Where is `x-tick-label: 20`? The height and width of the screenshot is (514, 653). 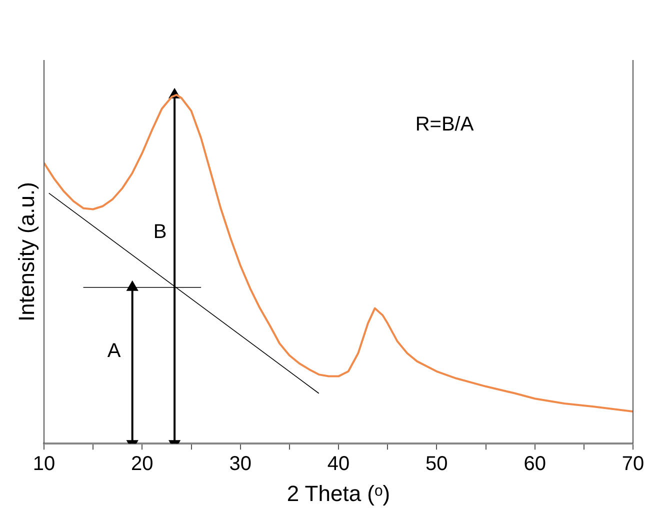 x-tick-label: 20 is located at coordinates (142, 464).